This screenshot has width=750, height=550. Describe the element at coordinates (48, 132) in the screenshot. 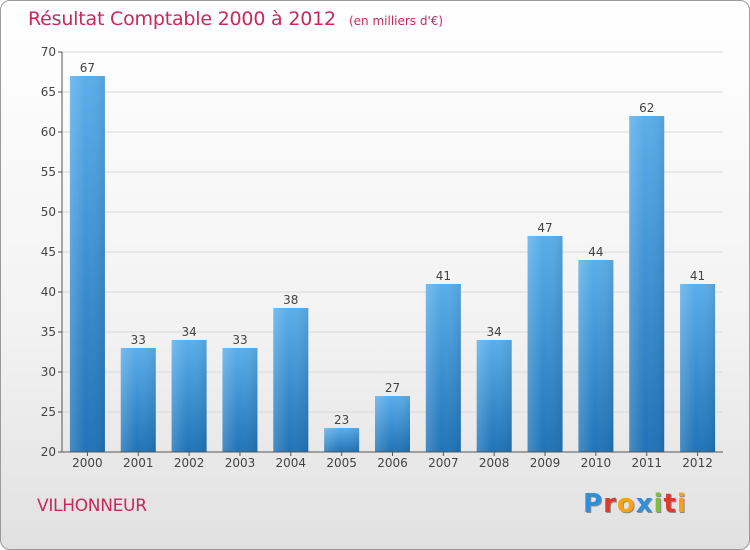

I see `y-tick-label: 60` at that location.